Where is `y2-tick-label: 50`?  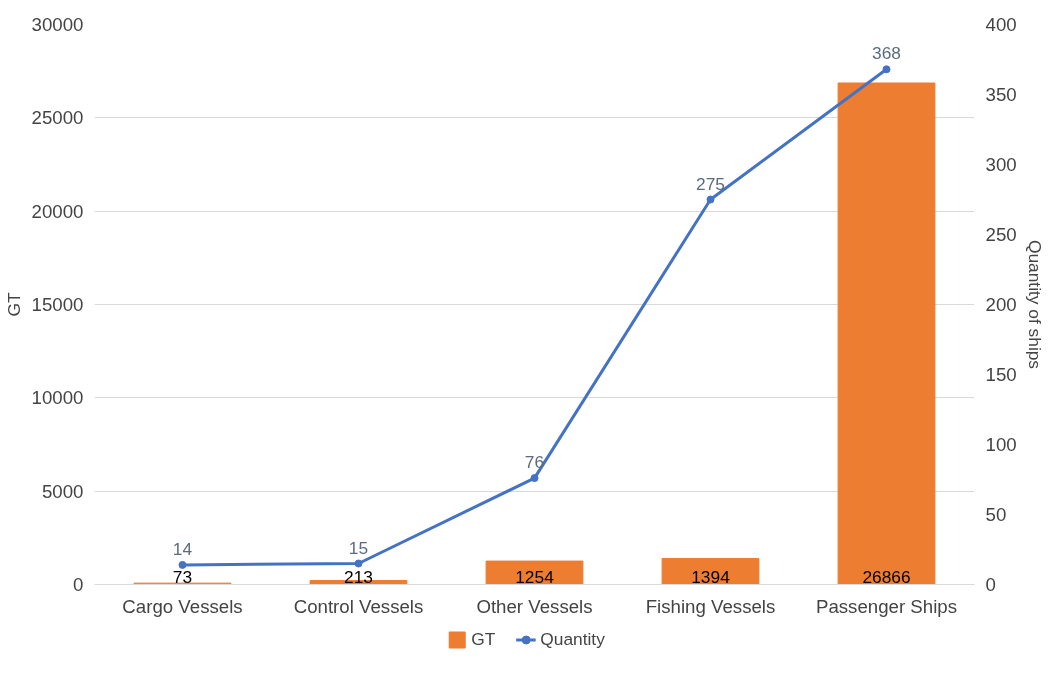
y2-tick-label: 50 is located at coordinates (996, 514).